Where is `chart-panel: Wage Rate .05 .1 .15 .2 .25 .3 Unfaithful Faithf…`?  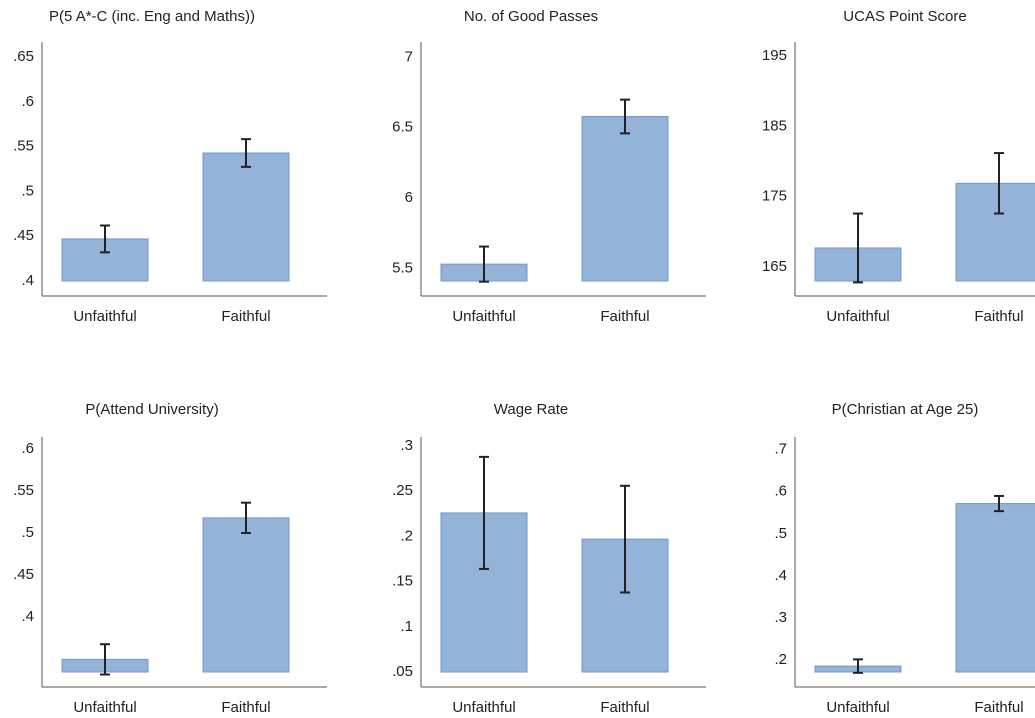 chart-panel: Wage Rate .05 .1 .15 .2 .25 .3 Unfaithful Faithf… is located at coordinates (549, 558).